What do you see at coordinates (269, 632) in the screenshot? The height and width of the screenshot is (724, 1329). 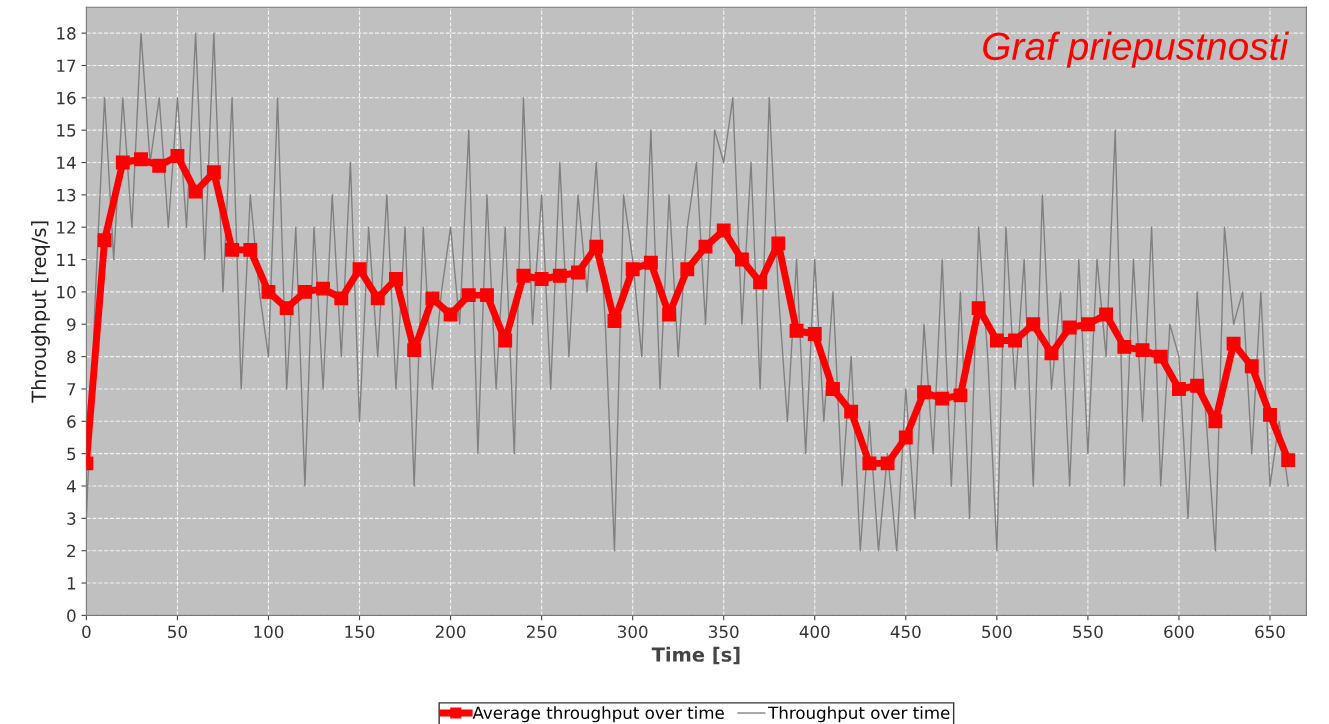 I see `x-tick-label: 100` at bounding box center [269, 632].